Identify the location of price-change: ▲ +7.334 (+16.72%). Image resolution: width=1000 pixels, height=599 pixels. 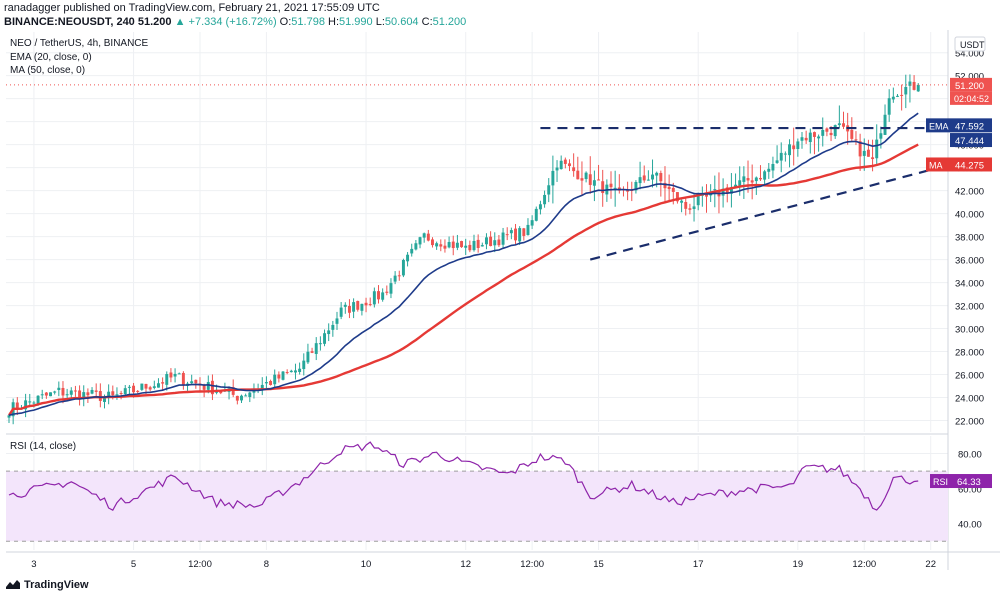
(225, 22).